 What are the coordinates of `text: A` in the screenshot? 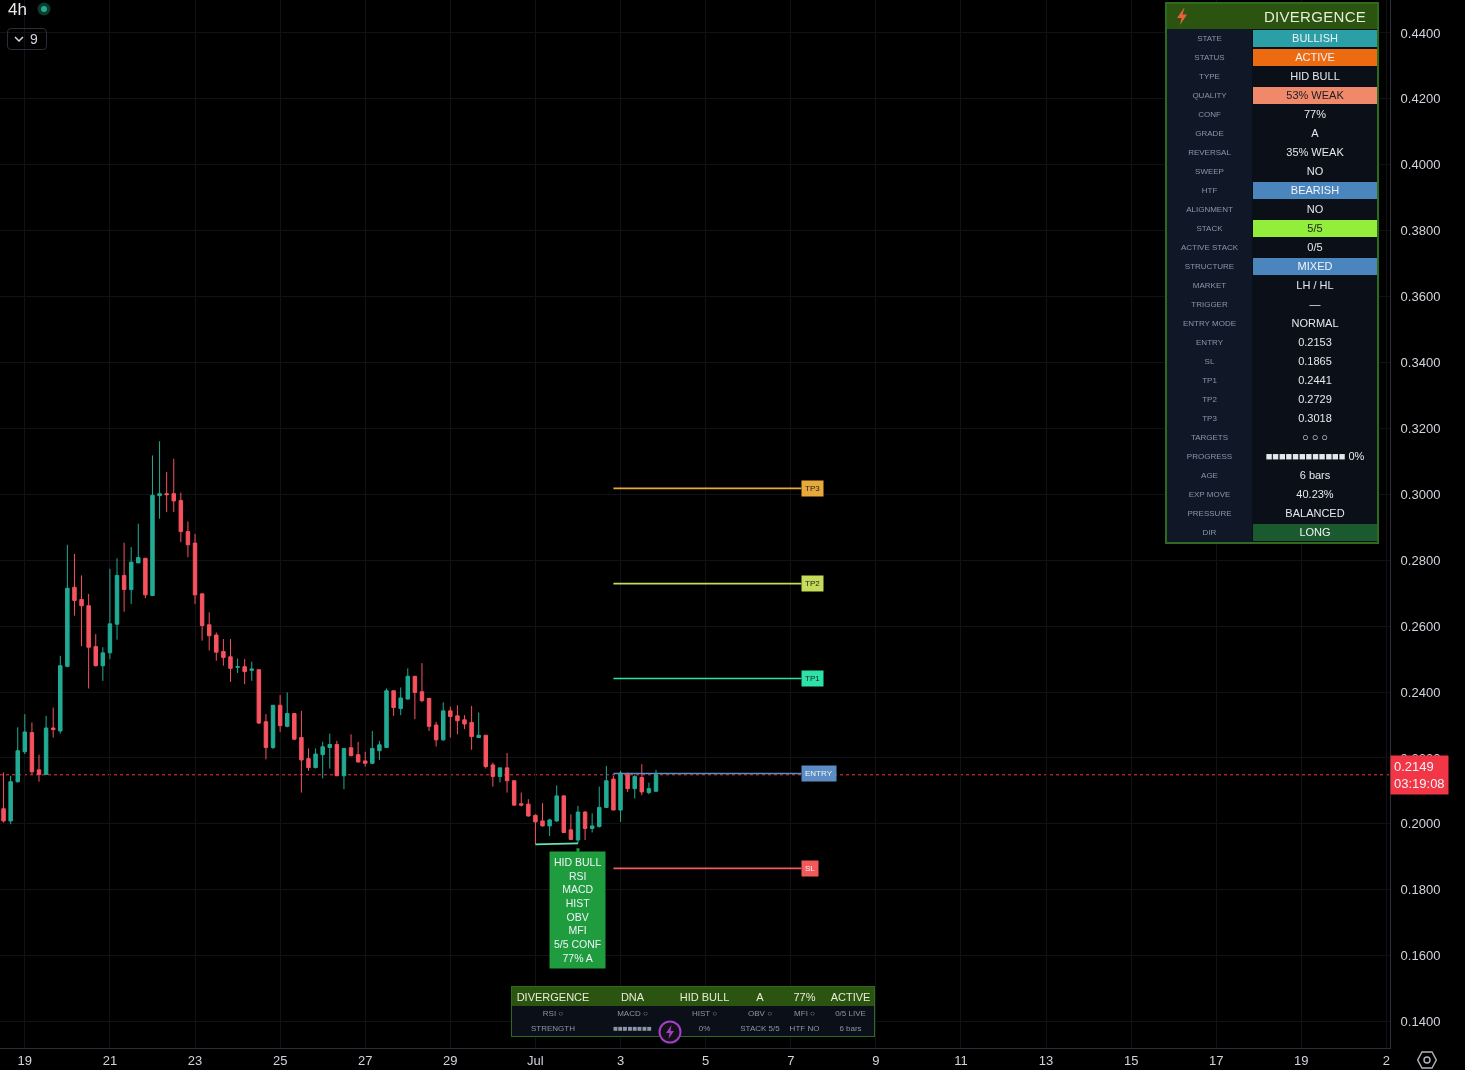 It's located at (1315, 133).